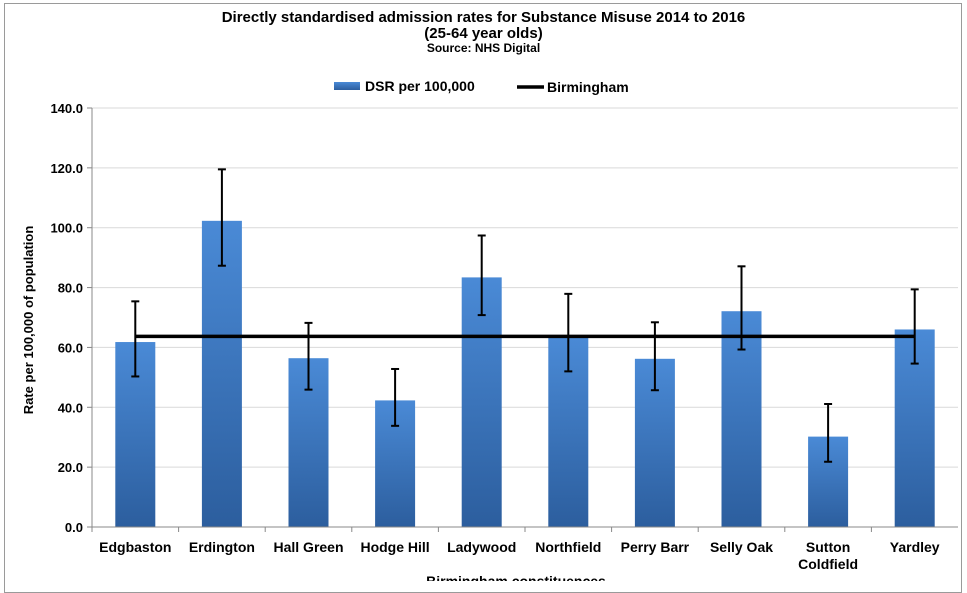 This screenshot has width=967, height=593. I want to click on x-tick-label-line: Erdington, so click(222, 547).